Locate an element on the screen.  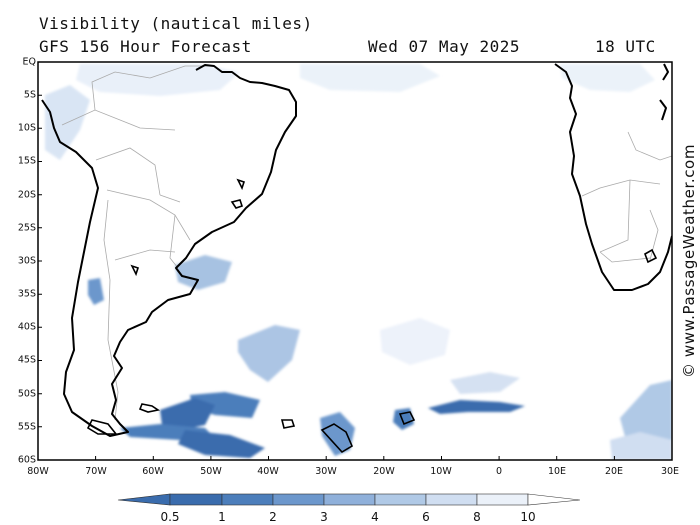
legend-label-6: 6 is located at coordinates (426, 517).